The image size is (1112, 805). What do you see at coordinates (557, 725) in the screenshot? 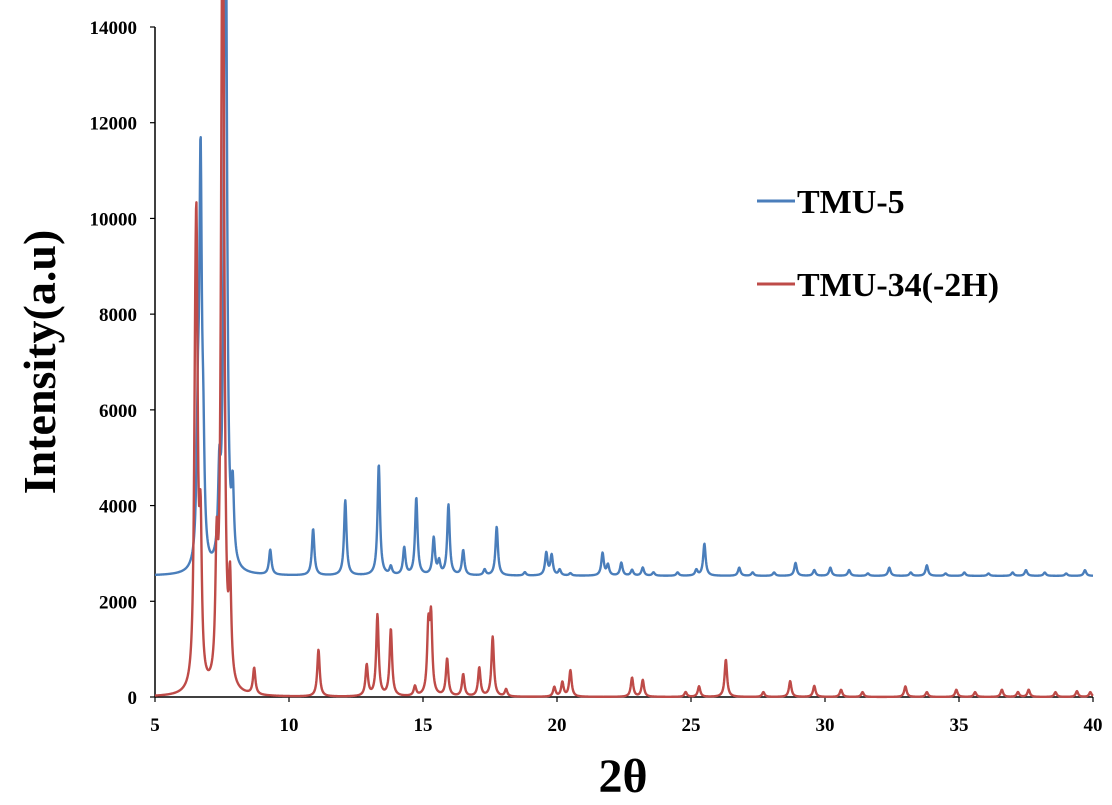
I see `x-tick-label: 20` at bounding box center [557, 725].